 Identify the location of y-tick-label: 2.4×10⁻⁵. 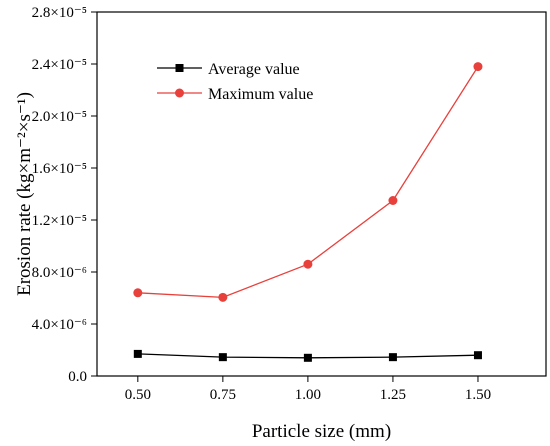
(59, 65).